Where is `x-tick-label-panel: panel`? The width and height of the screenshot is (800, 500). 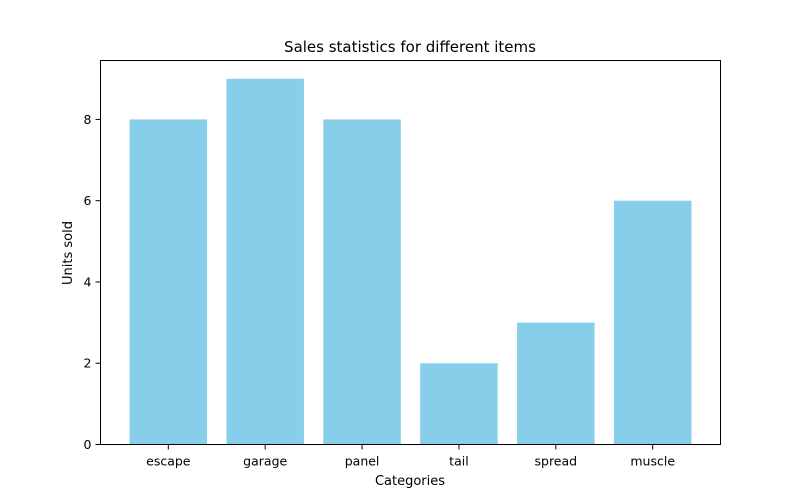 x-tick-label-panel: panel is located at coordinates (362, 461).